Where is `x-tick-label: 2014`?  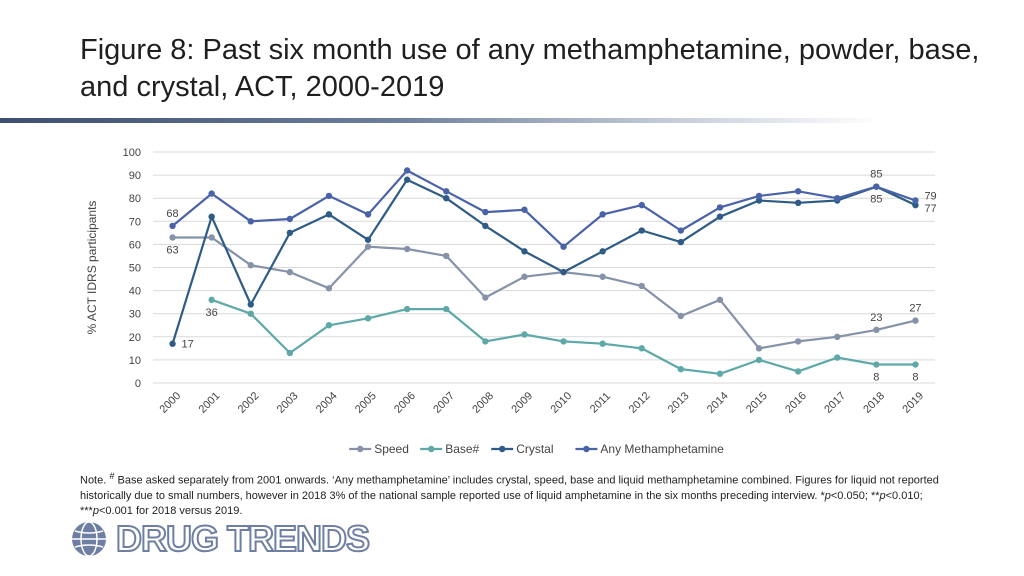 x-tick-label: 2014 is located at coordinates (718, 403).